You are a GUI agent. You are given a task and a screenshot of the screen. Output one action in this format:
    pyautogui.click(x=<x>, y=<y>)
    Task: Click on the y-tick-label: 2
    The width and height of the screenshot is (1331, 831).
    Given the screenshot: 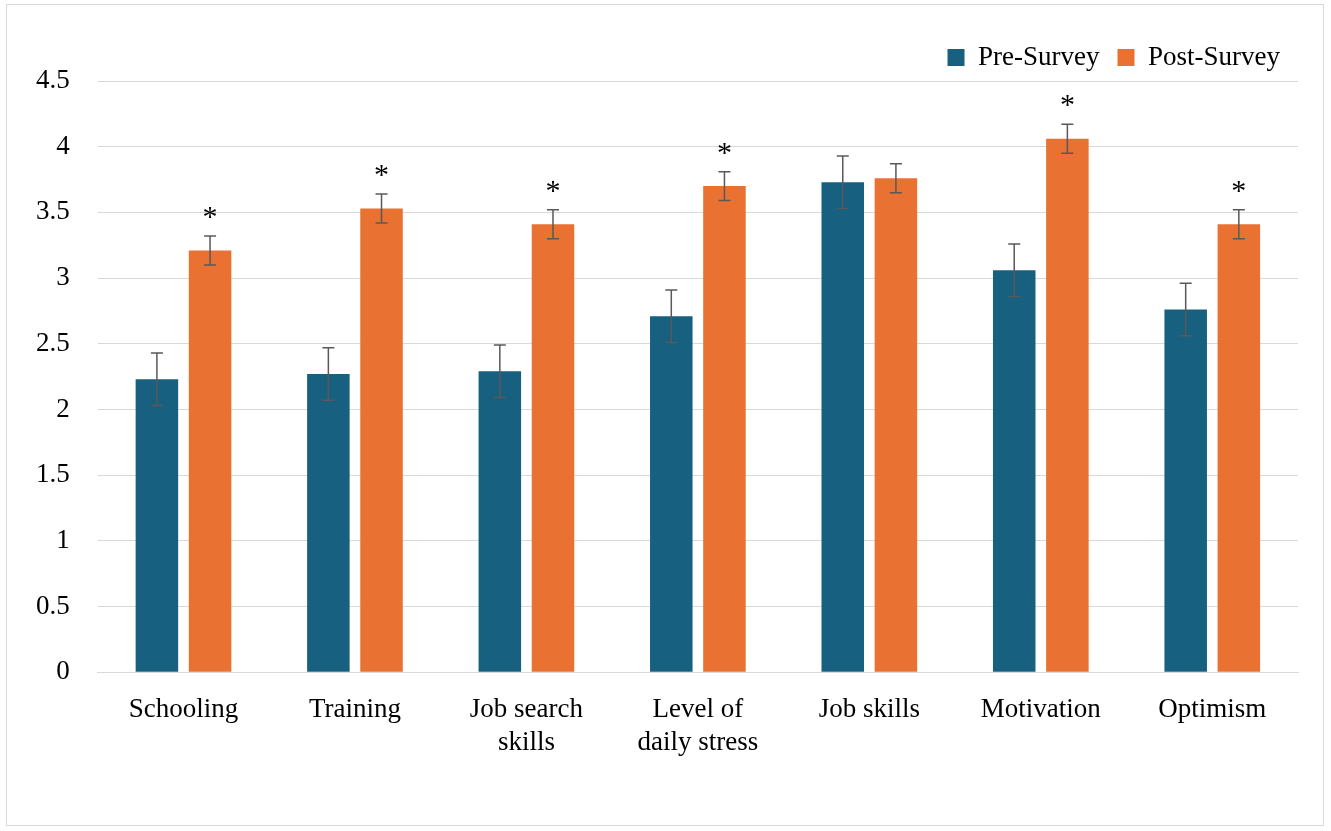 What is the action you would take?
    pyautogui.click(x=63, y=407)
    